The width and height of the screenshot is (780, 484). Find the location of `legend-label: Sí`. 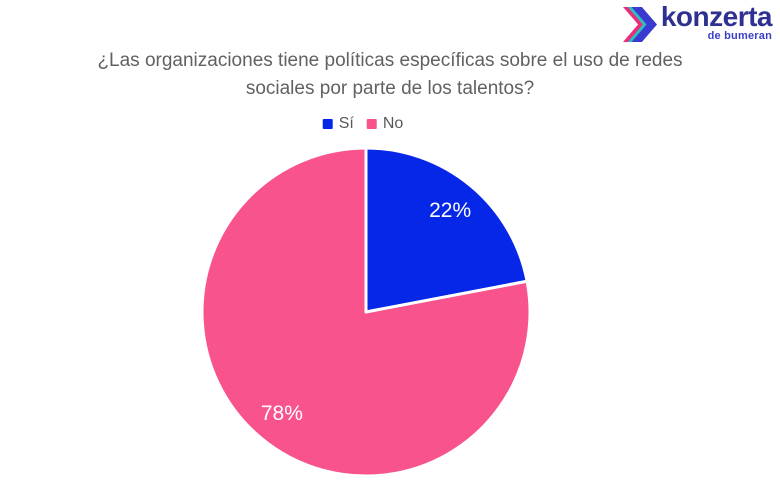

legend-label: Sí is located at coordinates (346, 123).